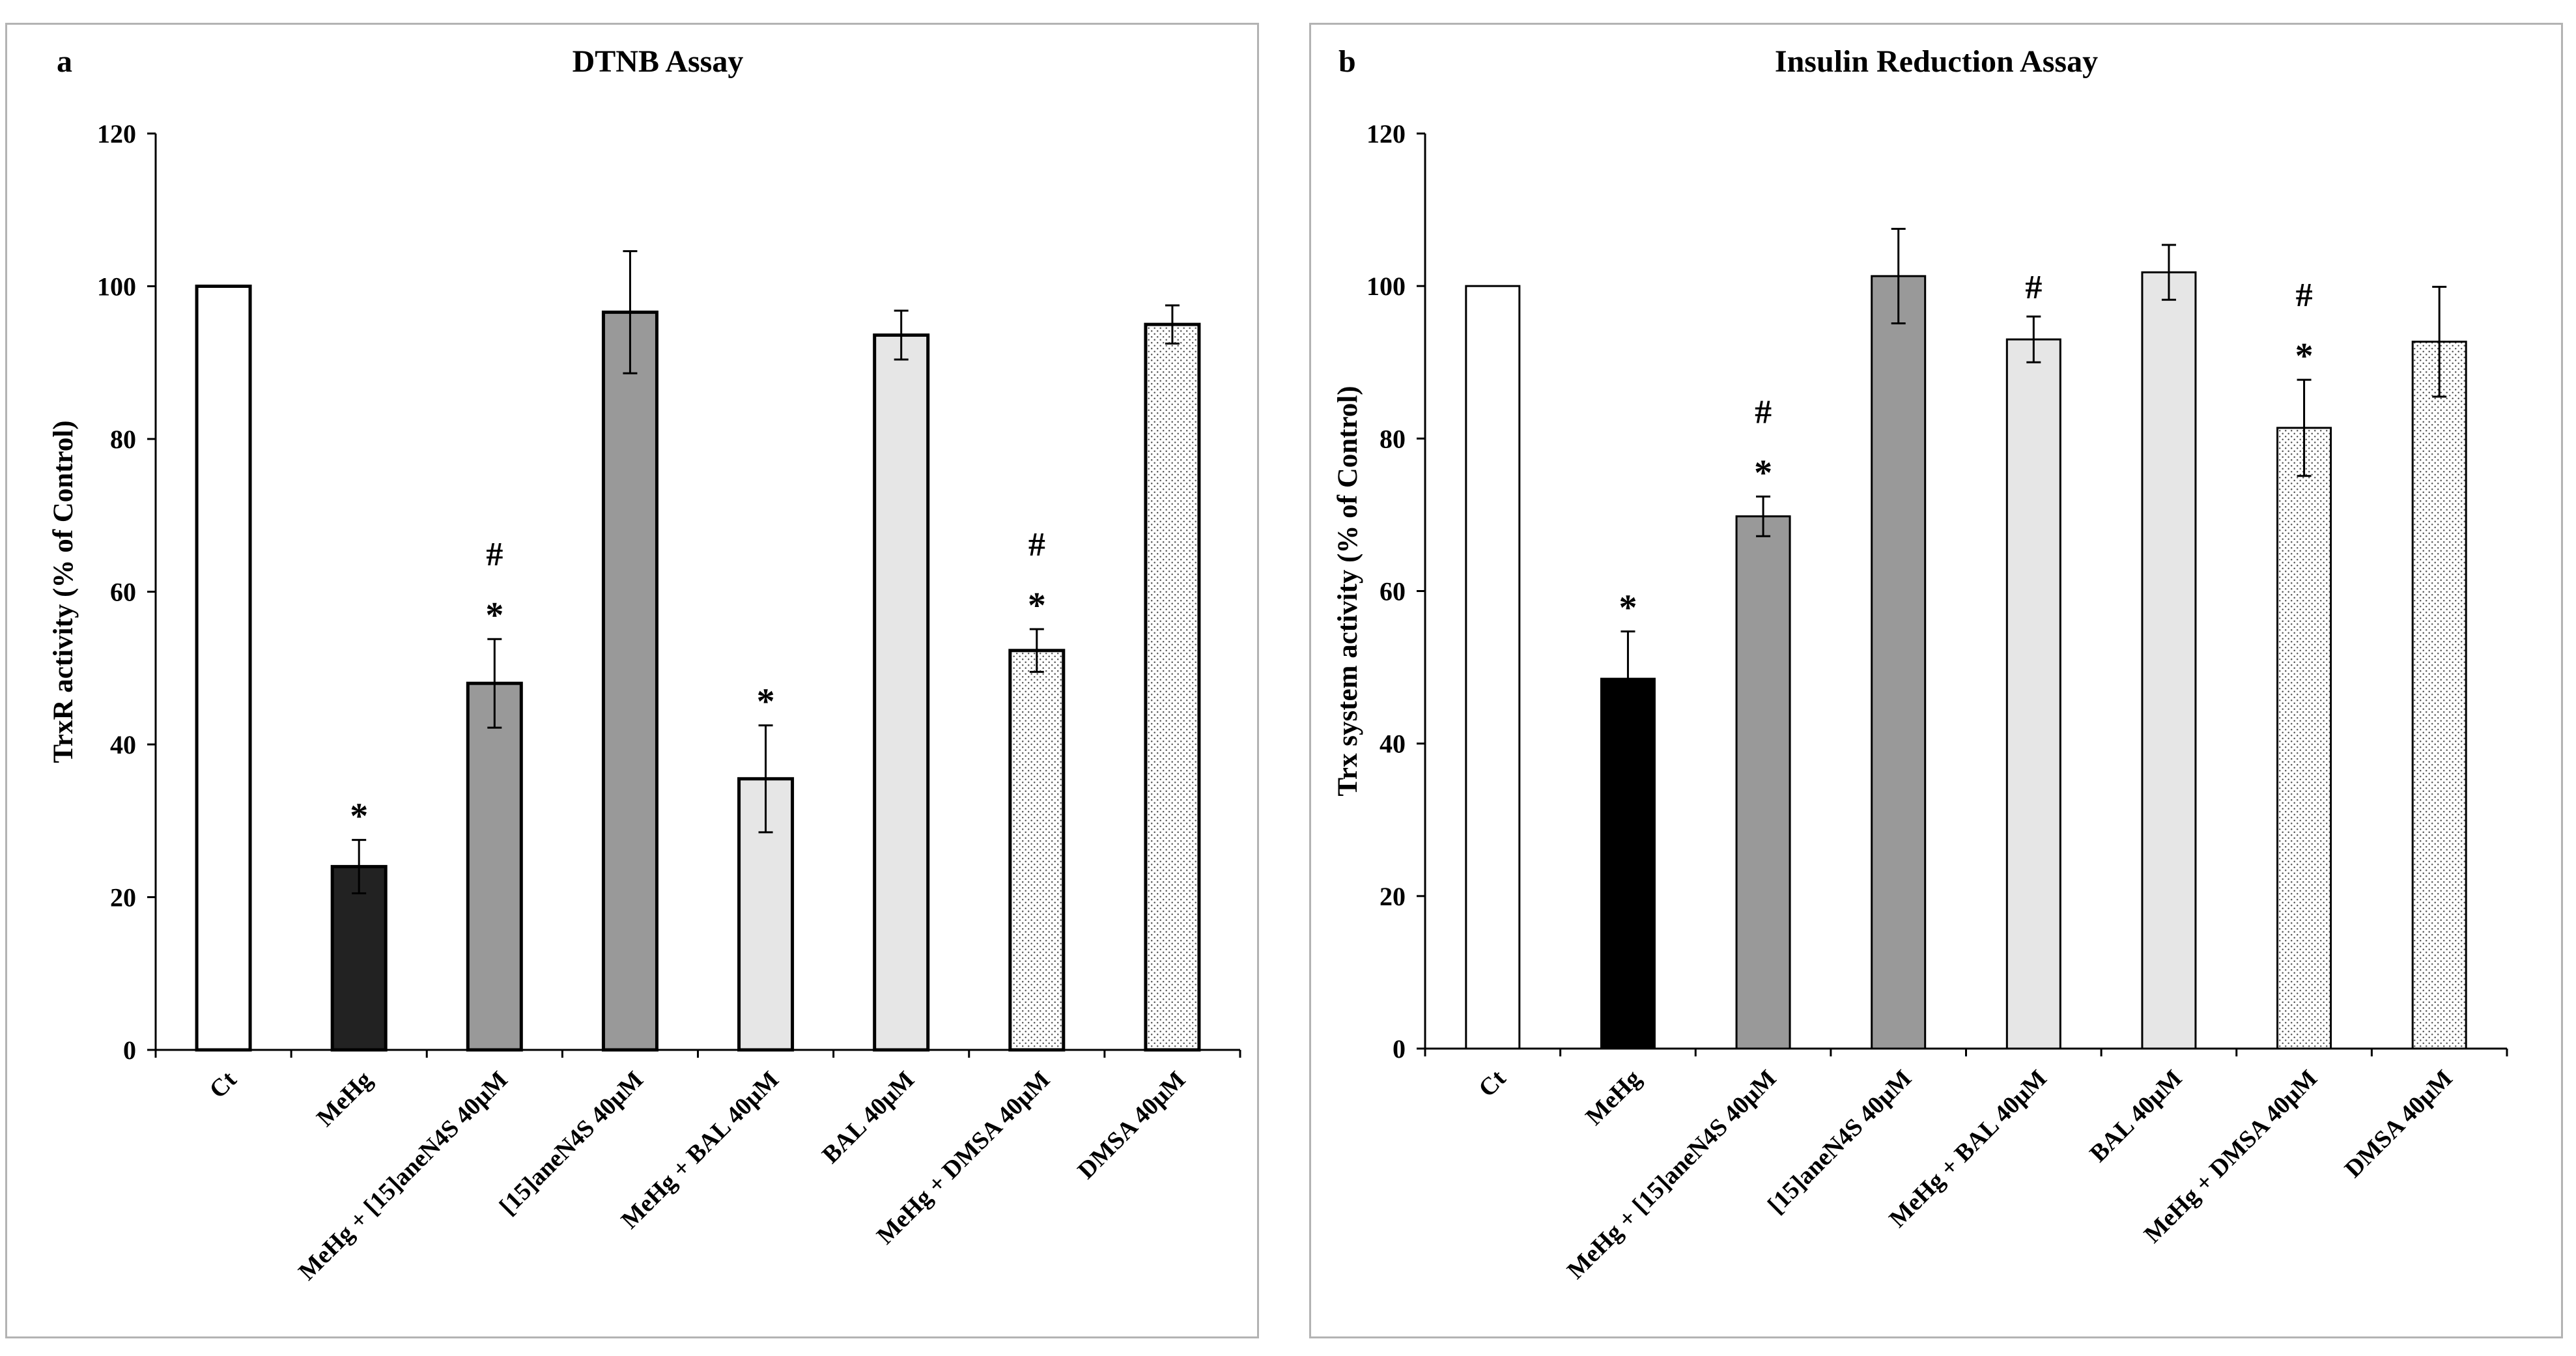 The height and width of the screenshot is (1356, 2576). I want to click on chart-title: Insulin Reduction Assay, so click(1936, 61).